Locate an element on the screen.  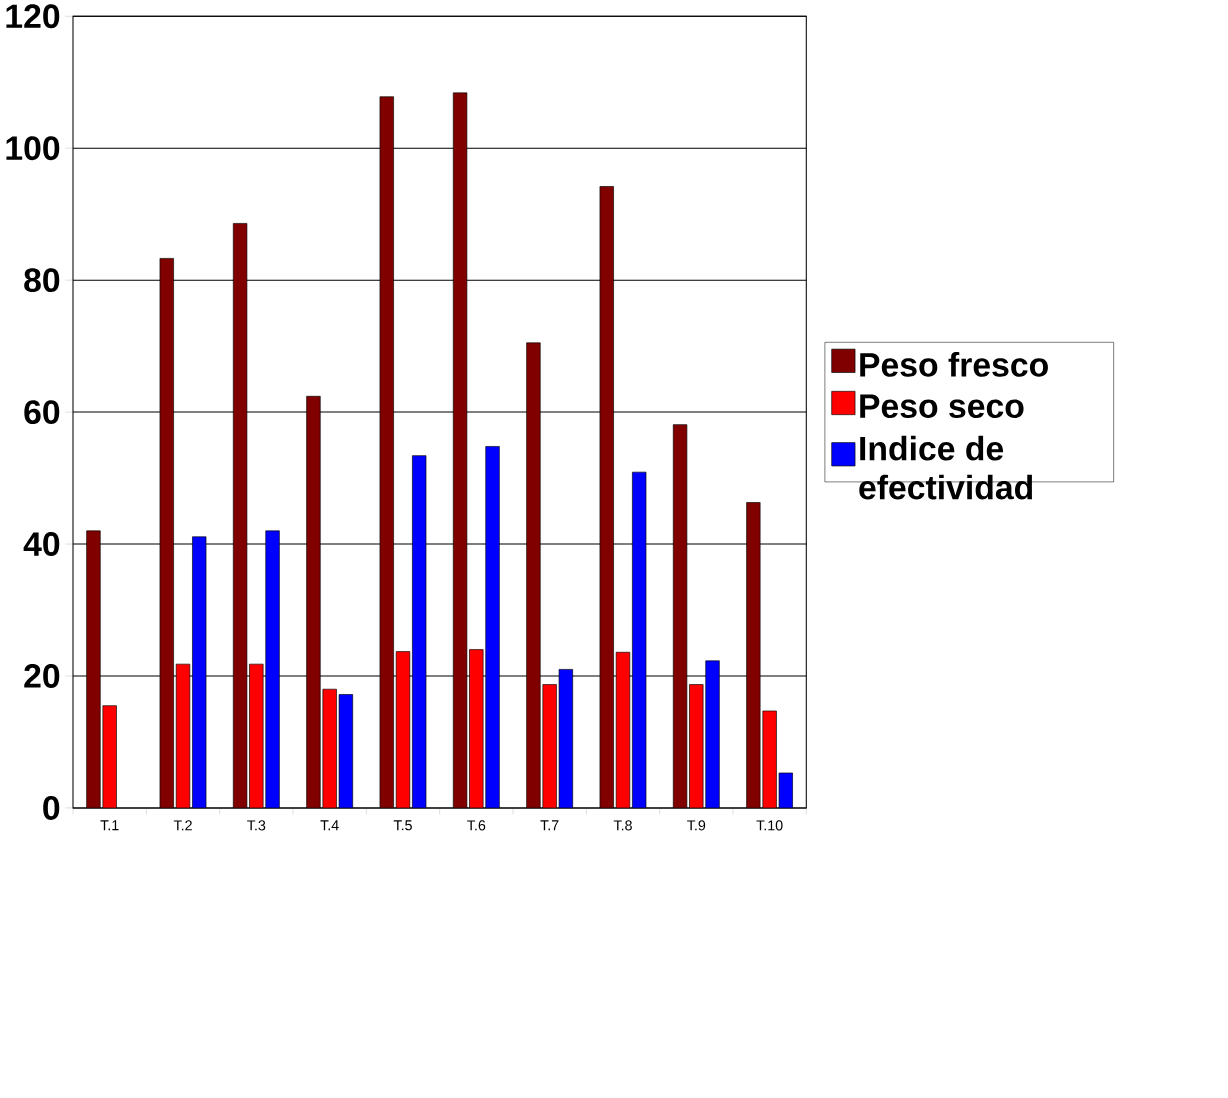
x-tick-label: T.9 is located at coordinates (696, 825).